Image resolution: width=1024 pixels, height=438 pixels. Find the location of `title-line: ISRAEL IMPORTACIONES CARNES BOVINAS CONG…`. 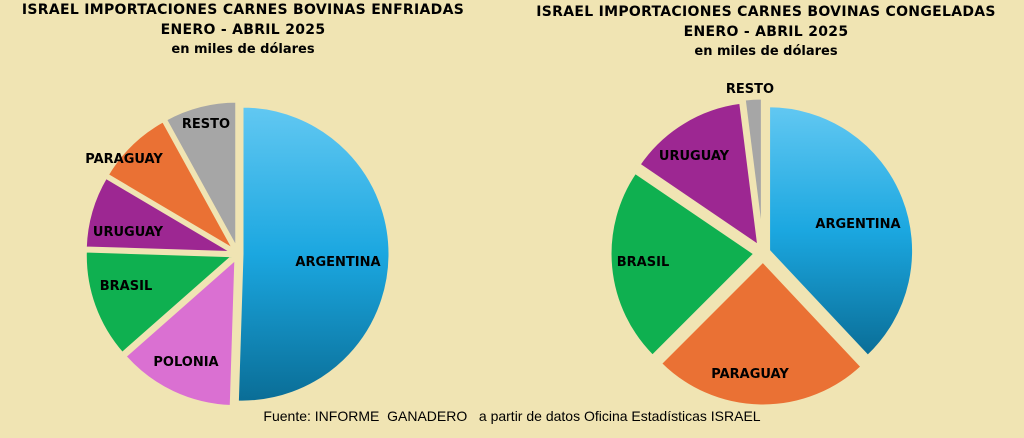

title-line: ISRAEL IMPORTACIONES CARNES BOVINAS CONG… is located at coordinates (766, 12).